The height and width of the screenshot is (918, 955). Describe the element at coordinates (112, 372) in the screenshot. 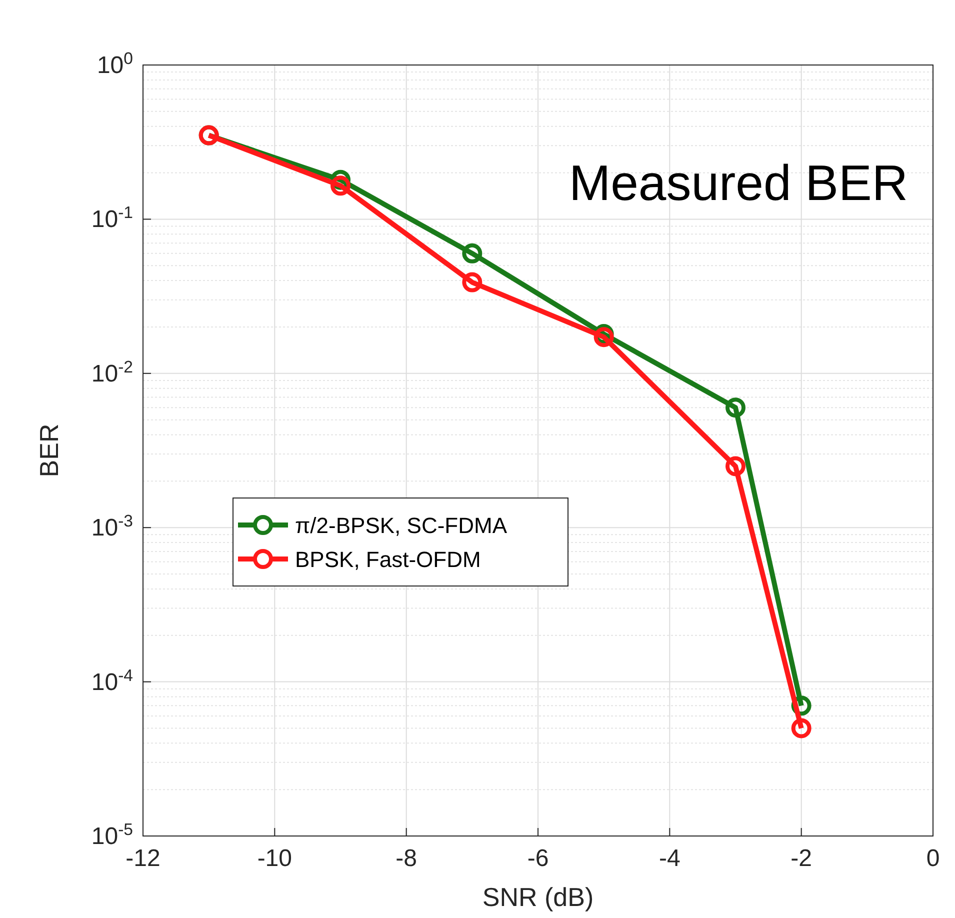

I see `y-tick-label: 10$^{-2}$` at that location.